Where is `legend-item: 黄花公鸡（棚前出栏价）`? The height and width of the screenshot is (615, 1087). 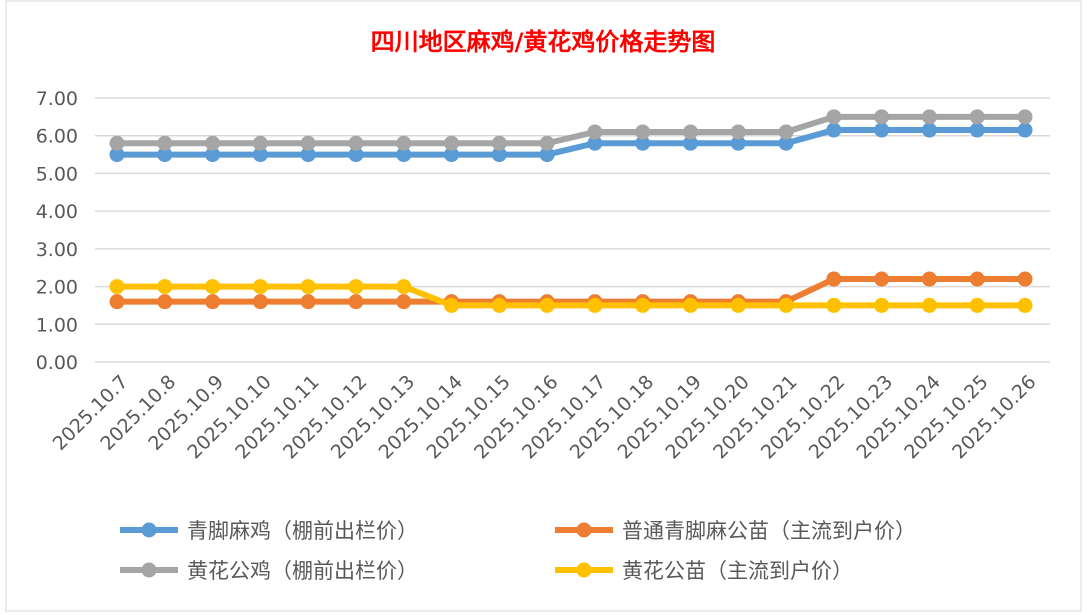
legend-item: 黄花公鸡（棚前出栏价） is located at coordinates (269, 571).